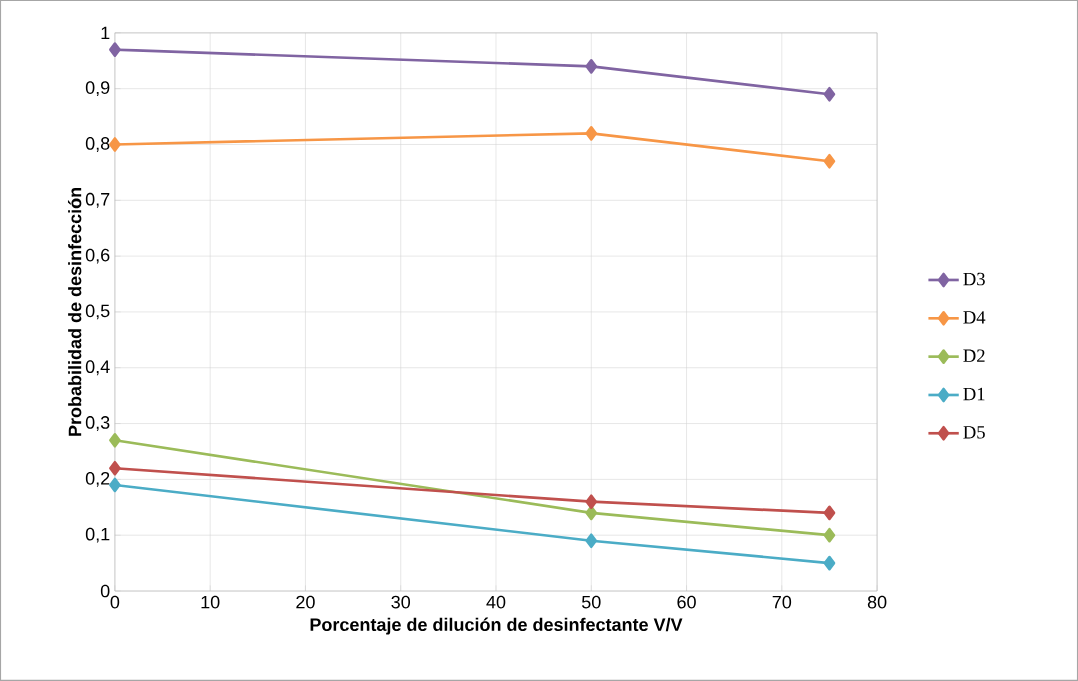 This screenshot has height=681, width=1078. Describe the element at coordinates (97, 89) in the screenshot. I see `y-tick-label: 0,9` at that location.